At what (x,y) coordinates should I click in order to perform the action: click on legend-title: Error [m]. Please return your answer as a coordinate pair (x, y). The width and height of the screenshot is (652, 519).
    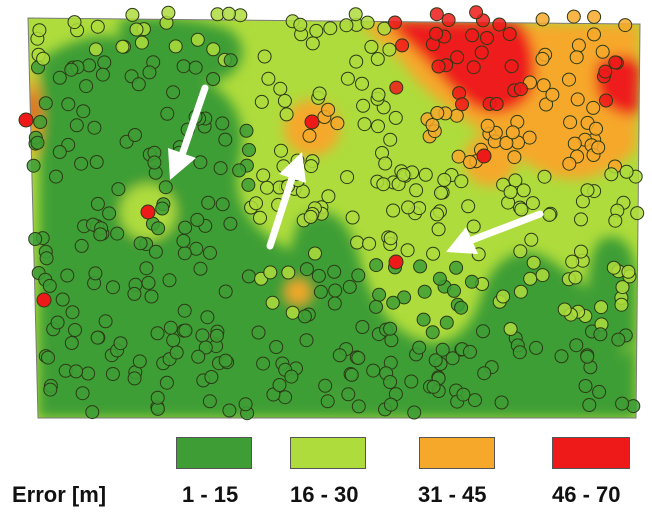
    Looking at the image, I should click on (59, 494).